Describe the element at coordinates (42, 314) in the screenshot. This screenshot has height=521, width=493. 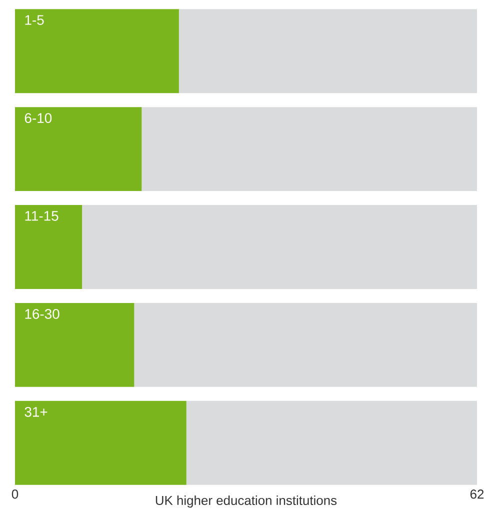
I see `y-tick-label: 16-30` at that location.